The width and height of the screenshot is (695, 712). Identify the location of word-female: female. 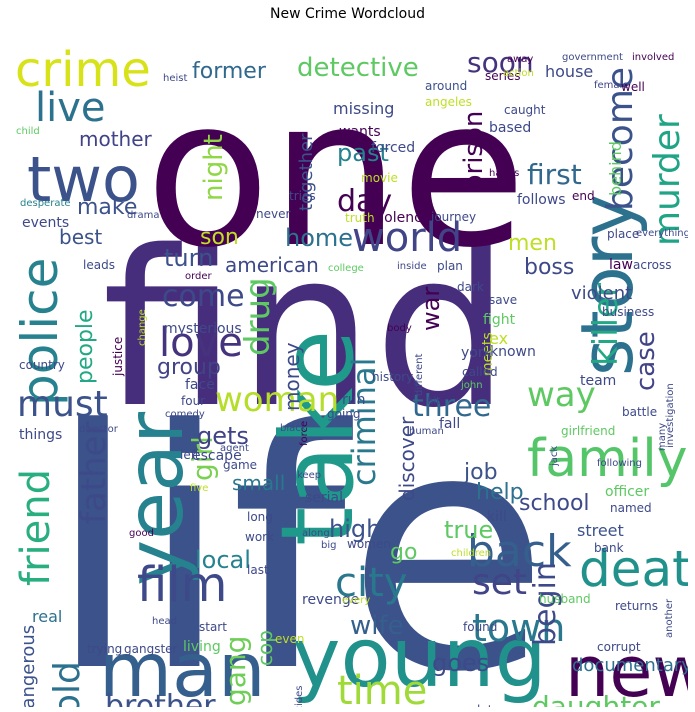
(611, 85).